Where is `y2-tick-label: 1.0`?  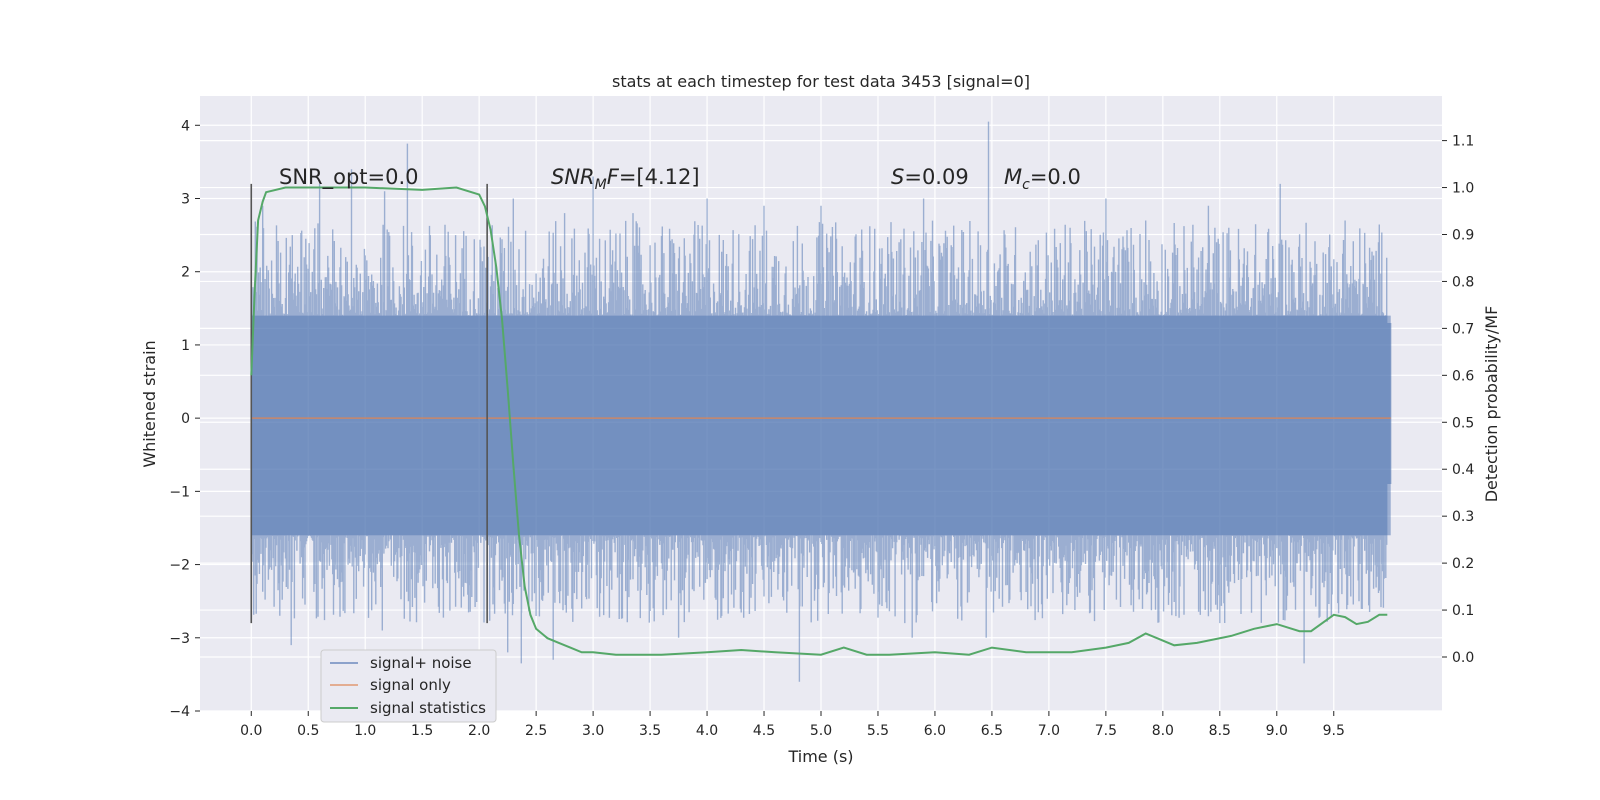
y2-tick-label: 1.0 is located at coordinates (1463, 189).